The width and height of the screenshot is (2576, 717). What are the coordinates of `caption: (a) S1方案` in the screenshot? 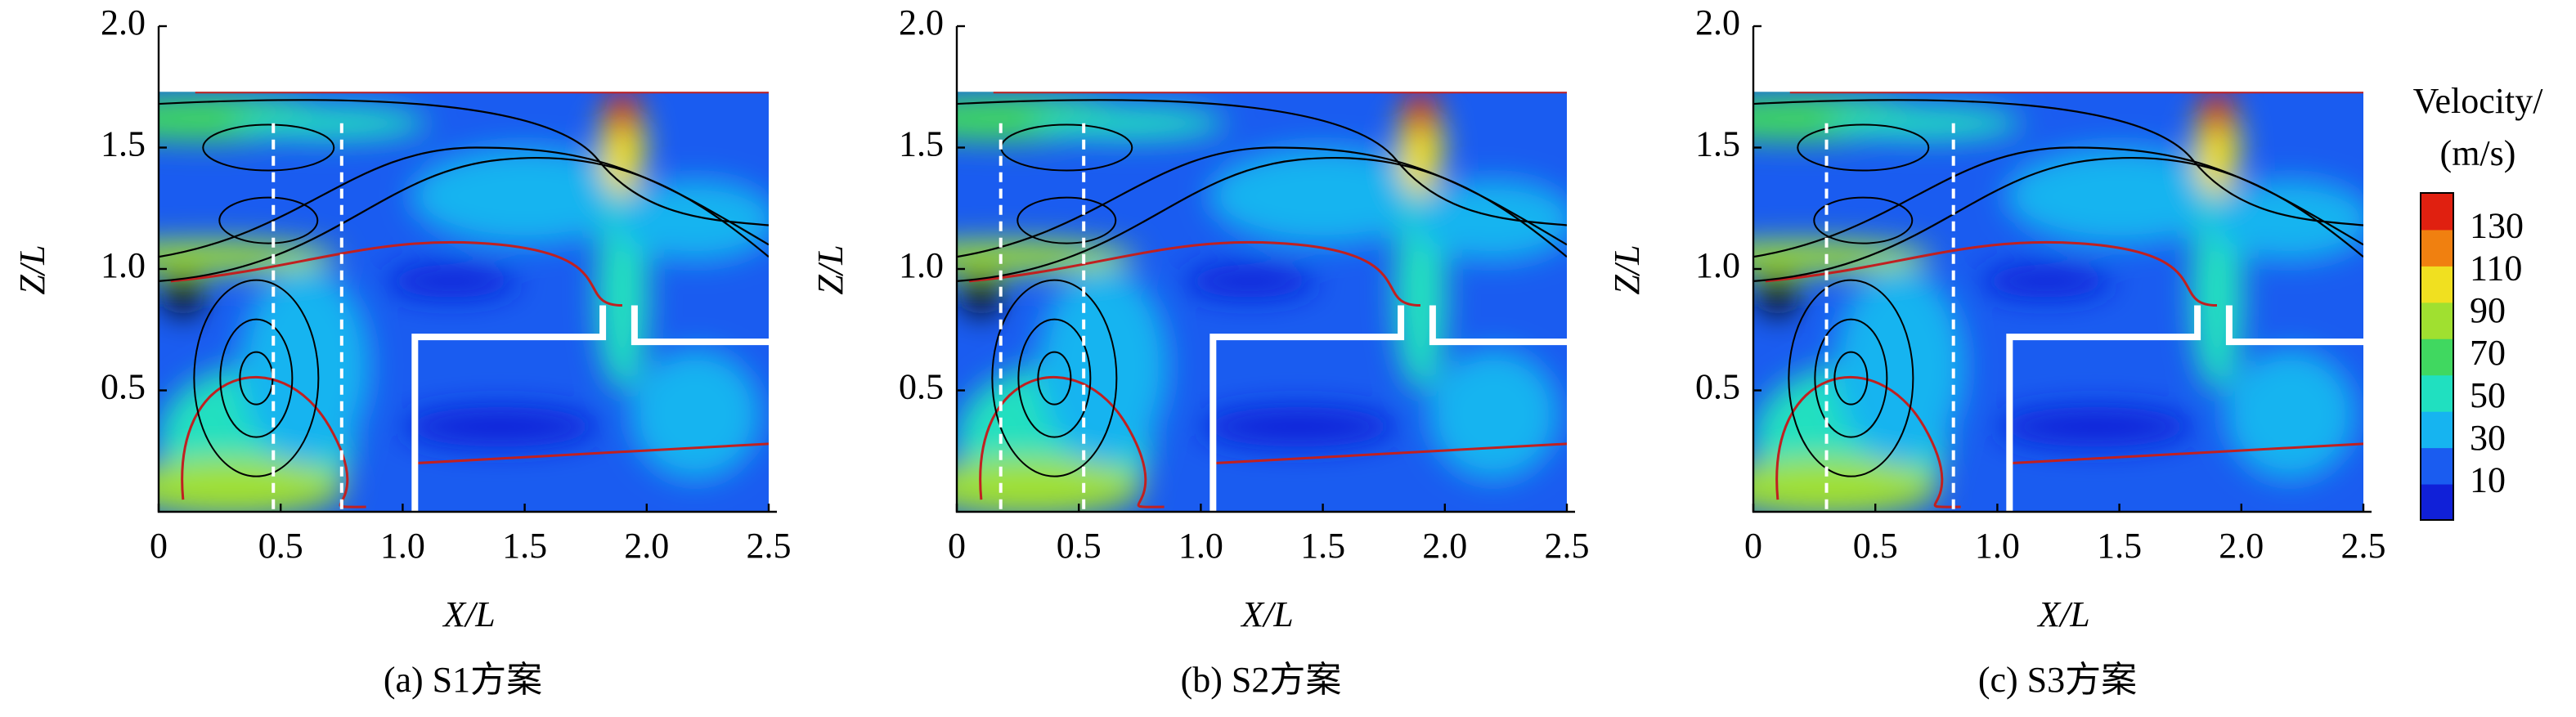 It's located at (463, 680).